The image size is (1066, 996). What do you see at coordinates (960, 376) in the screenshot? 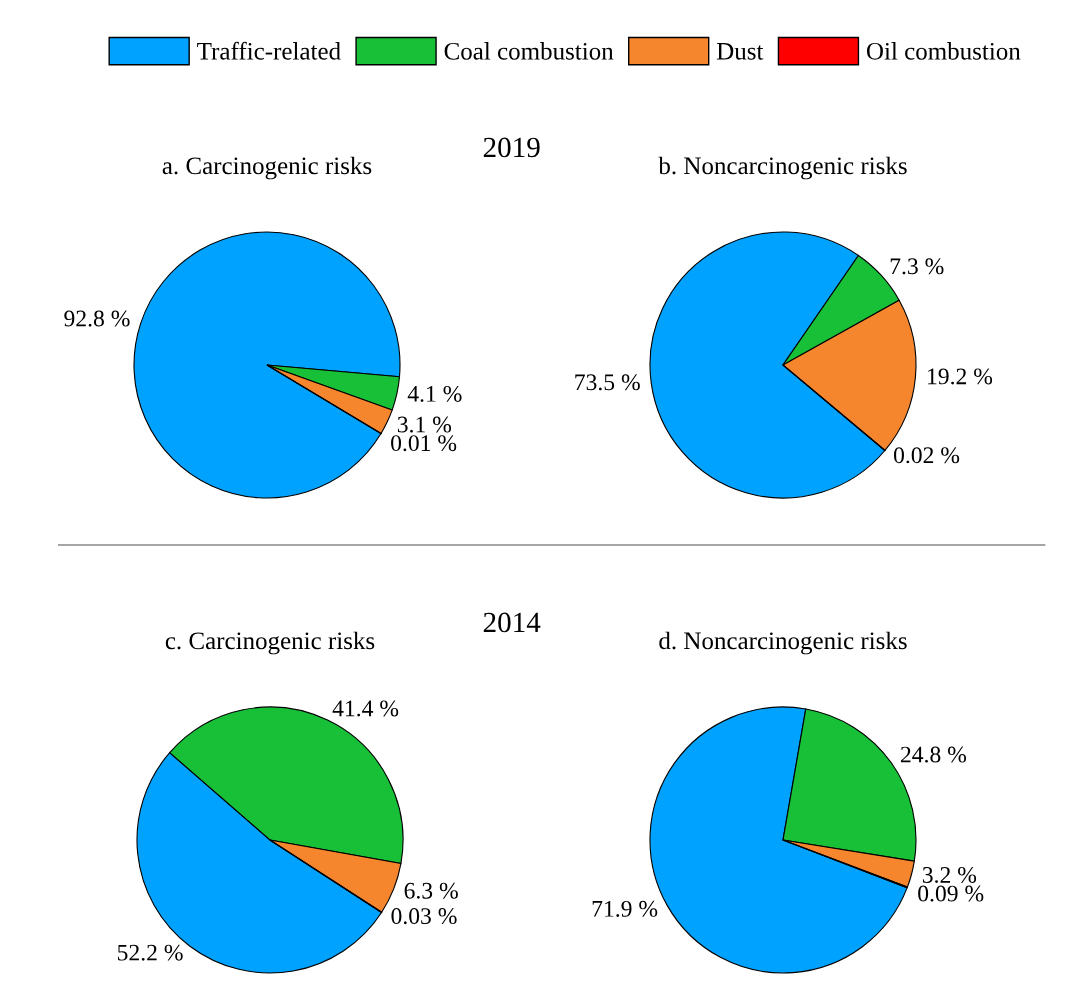
I see `data-label: 19.2 %` at bounding box center [960, 376].